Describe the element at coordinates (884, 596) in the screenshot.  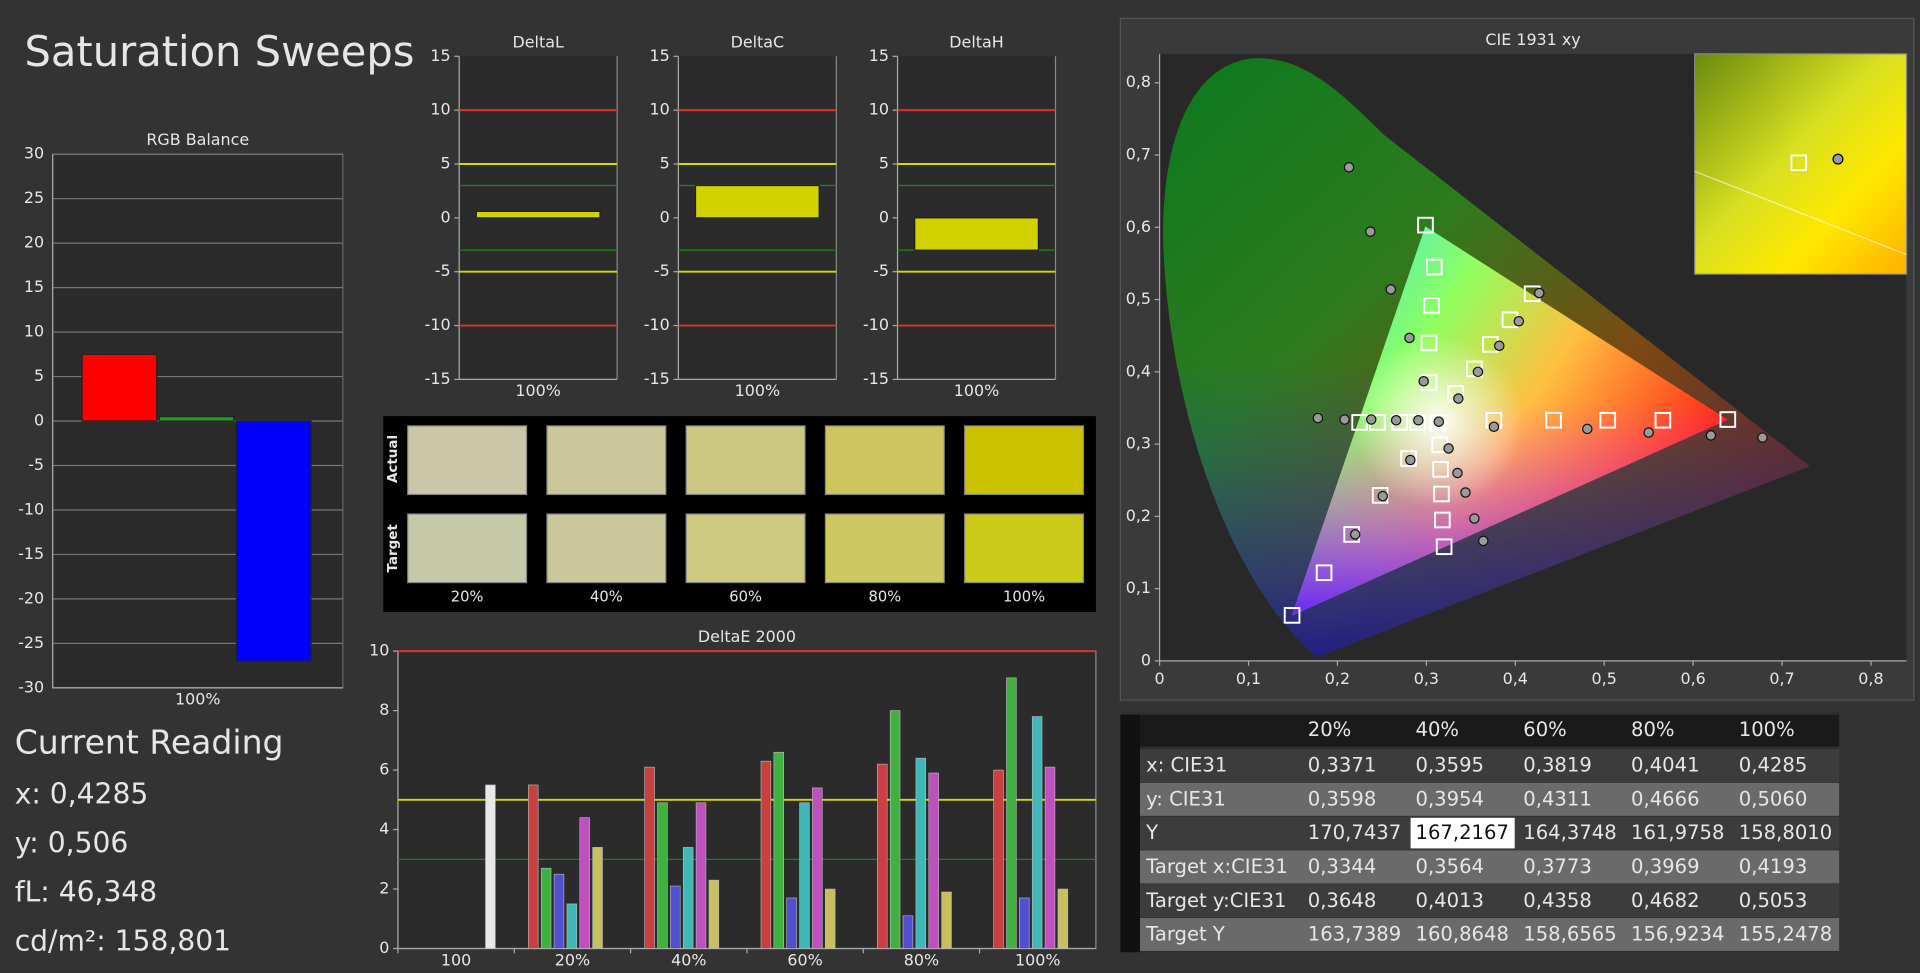
I see `swatch-label: 80%` at that location.